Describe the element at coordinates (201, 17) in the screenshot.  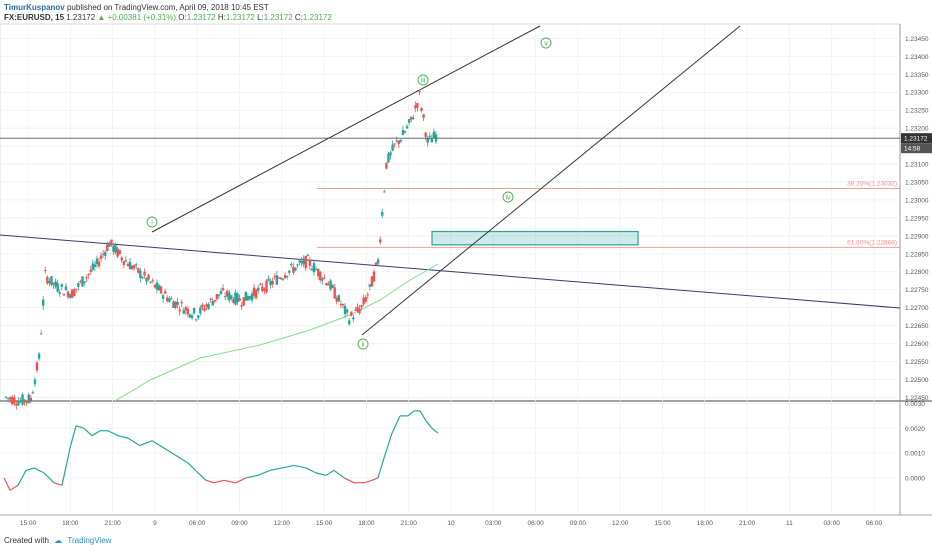
I see `open-value: 1.23172` at that location.